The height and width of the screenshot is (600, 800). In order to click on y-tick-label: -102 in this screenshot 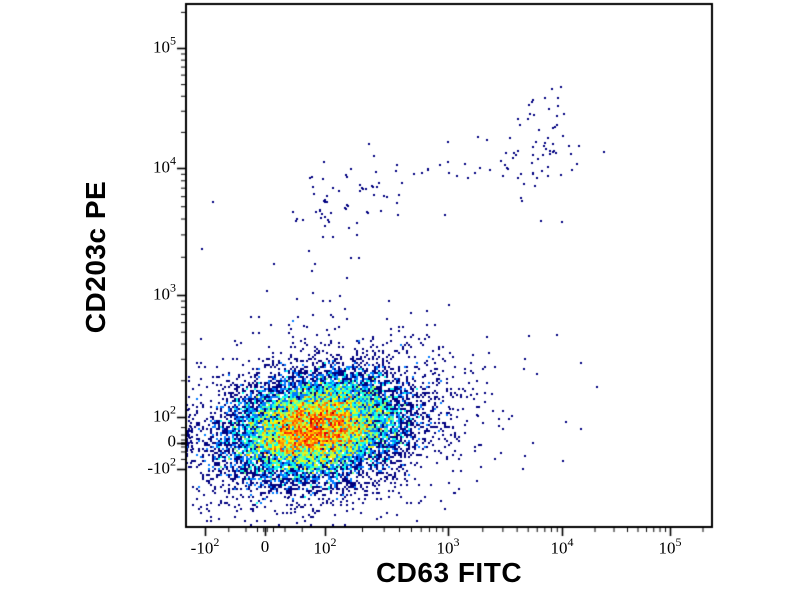, I will do `click(161, 466)`.